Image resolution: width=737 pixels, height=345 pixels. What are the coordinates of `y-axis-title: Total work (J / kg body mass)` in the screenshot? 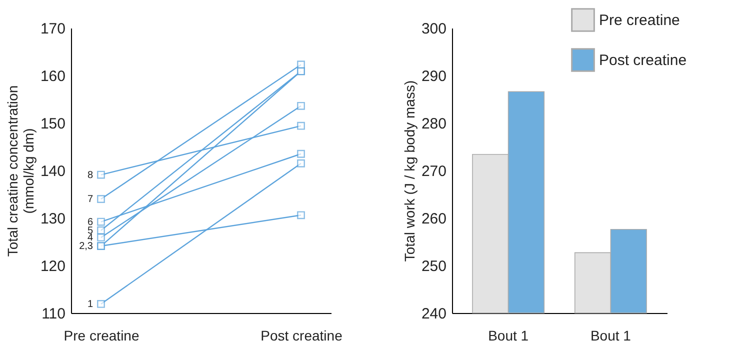 It's located at (409, 171).